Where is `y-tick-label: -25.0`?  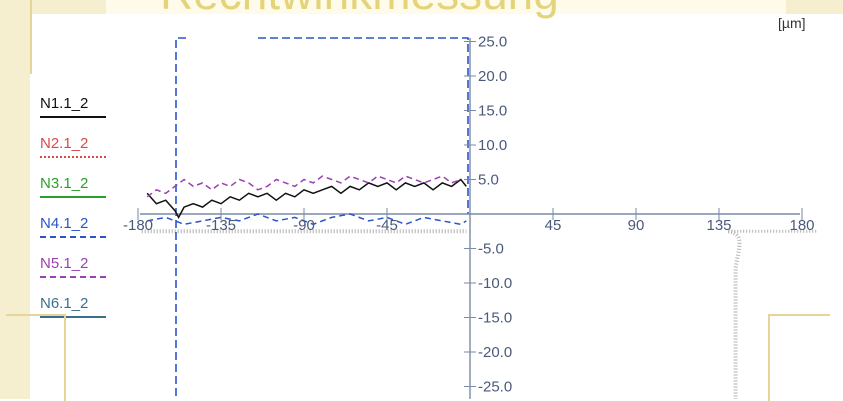 y-tick-label: -25.0 is located at coordinates (495, 387).